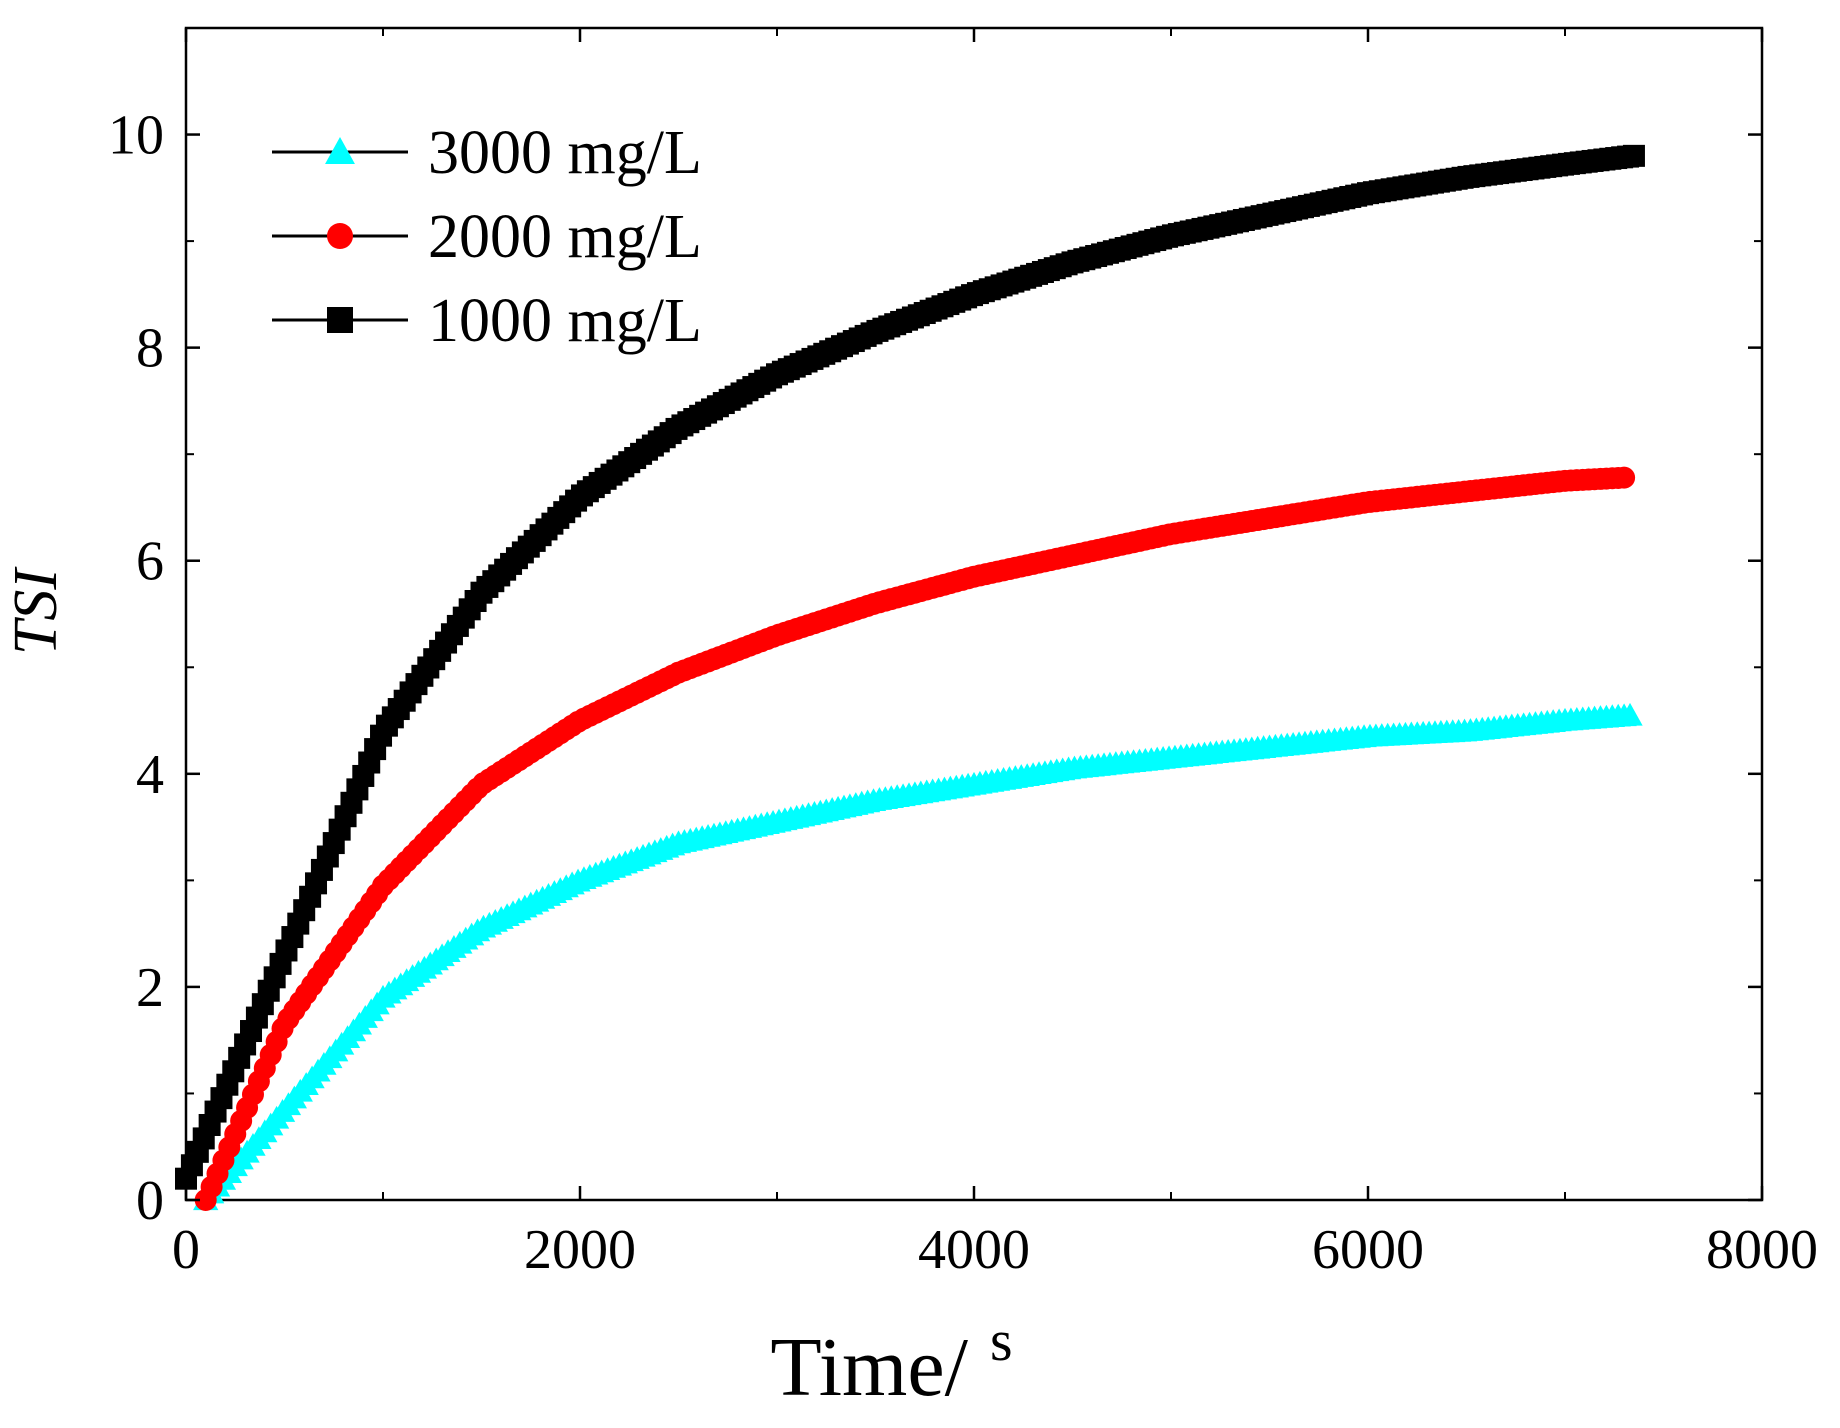  What do you see at coordinates (186, 1250) in the screenshot?
I see `x-tick-label: 0` at bounding box center [186, 1250].